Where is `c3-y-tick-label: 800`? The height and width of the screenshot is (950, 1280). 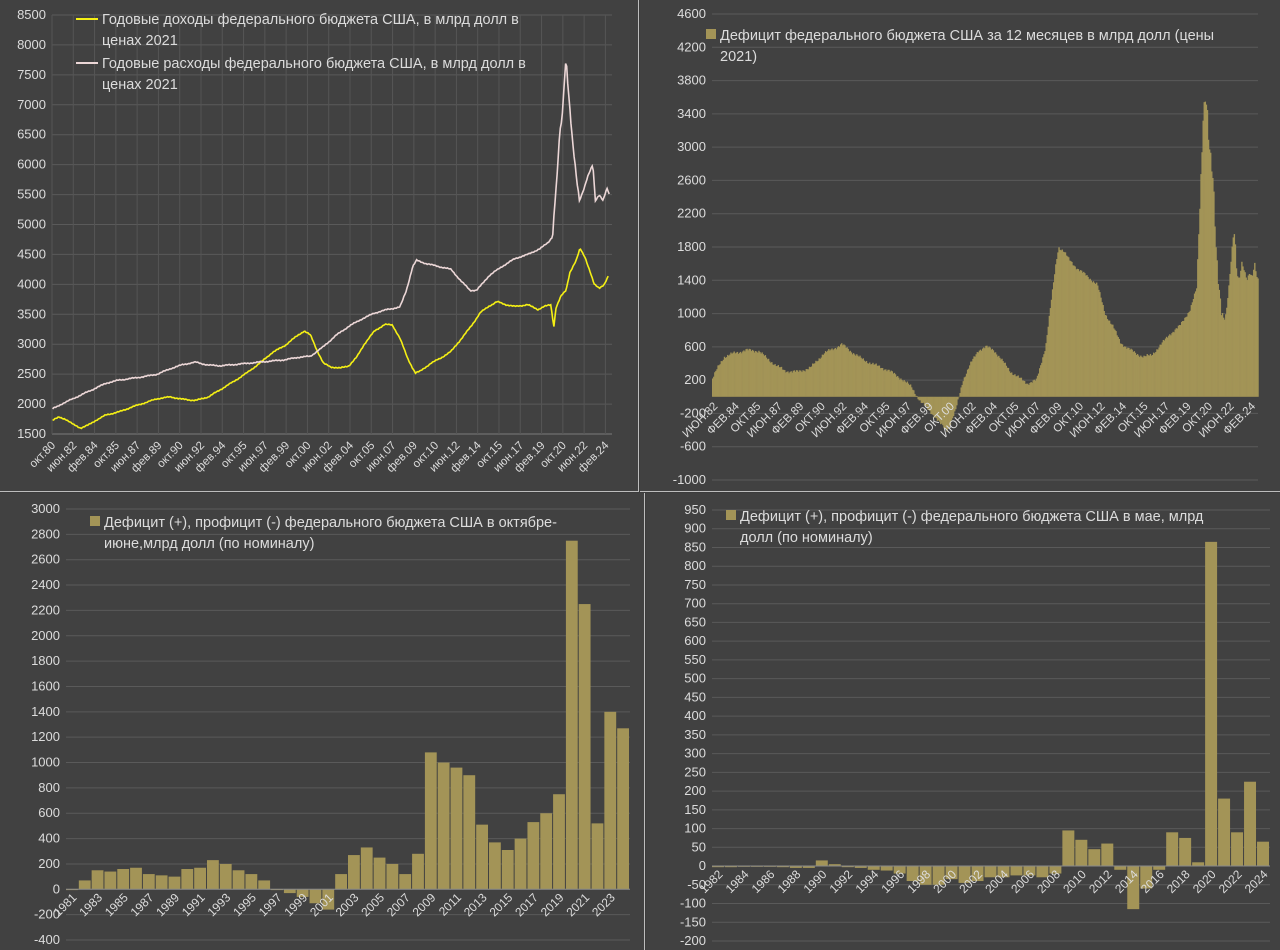
c3-y-tick-label: 800 is located at coordinates (49, 787).